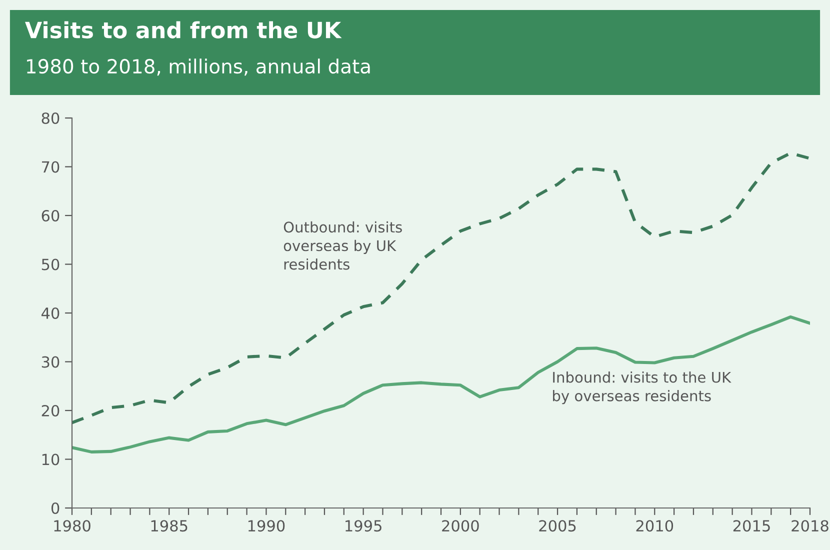 The height and width of the screenshot is (550, 830). I want to click on y-tick-label: 50, so click(51, 264).